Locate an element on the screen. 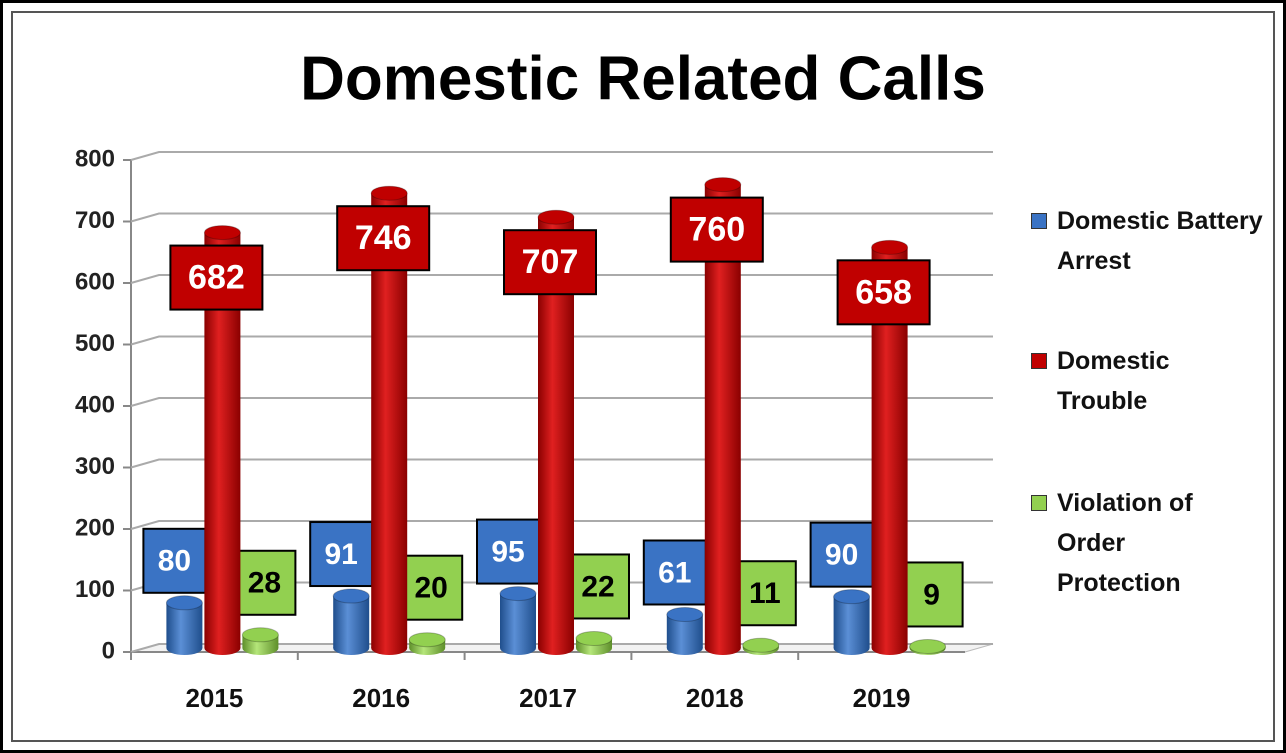 The image size is (1286, 753). legend-item: Domestic Trouble is located at coordinates (1131, 381).